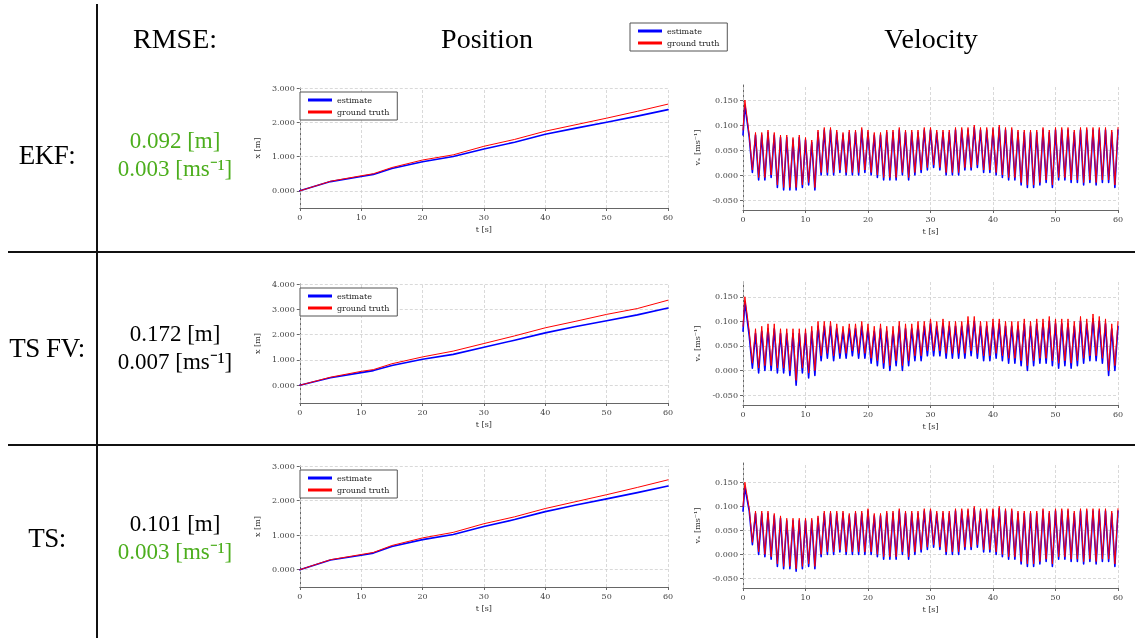 The height and width of the screenshot is (638, 1135). Describe the element at coordinates (283, 284) in the screenshot. I see `y-tick-label: 4.000` at that location.